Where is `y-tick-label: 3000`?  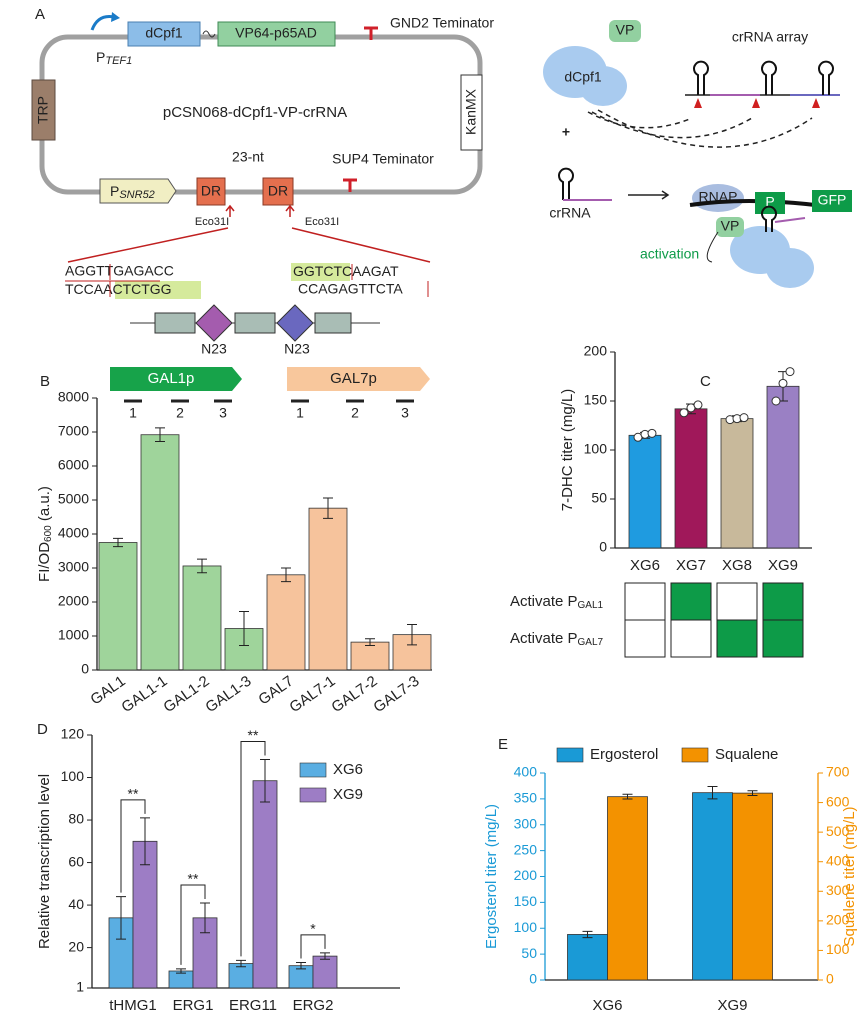
y-tick-label: 3000 is located at coordinates (73, 567).